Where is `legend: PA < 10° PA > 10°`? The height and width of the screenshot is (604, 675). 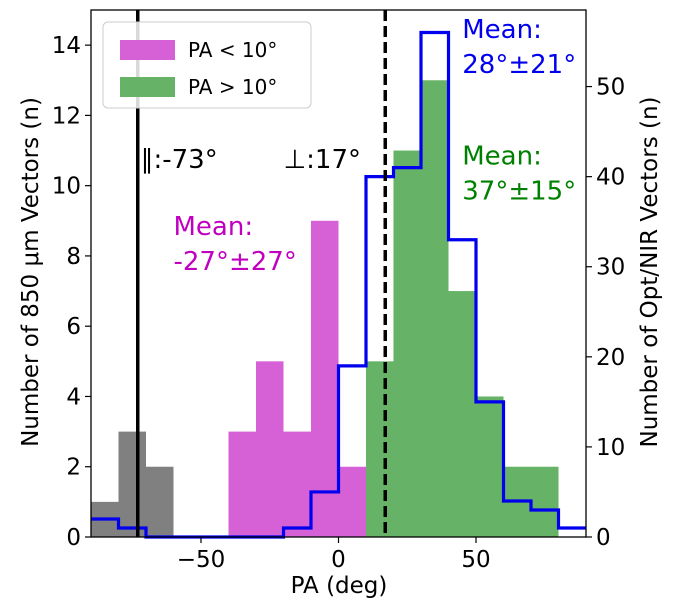 legend: PA < 10° PA > 10° is located at coordinates (207, 65).